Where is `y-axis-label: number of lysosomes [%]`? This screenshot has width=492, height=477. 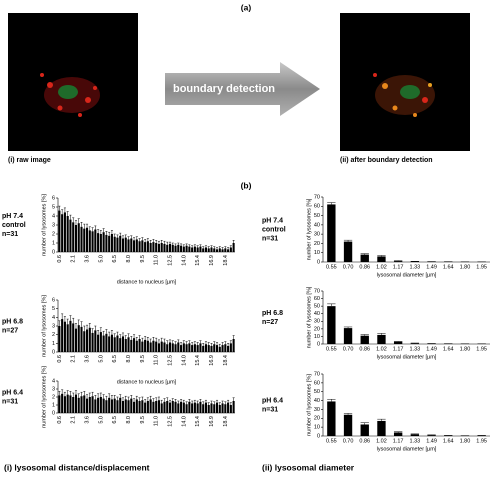
y-axis-label: number of lysosomes [%] is located at coordinates (44, 397).